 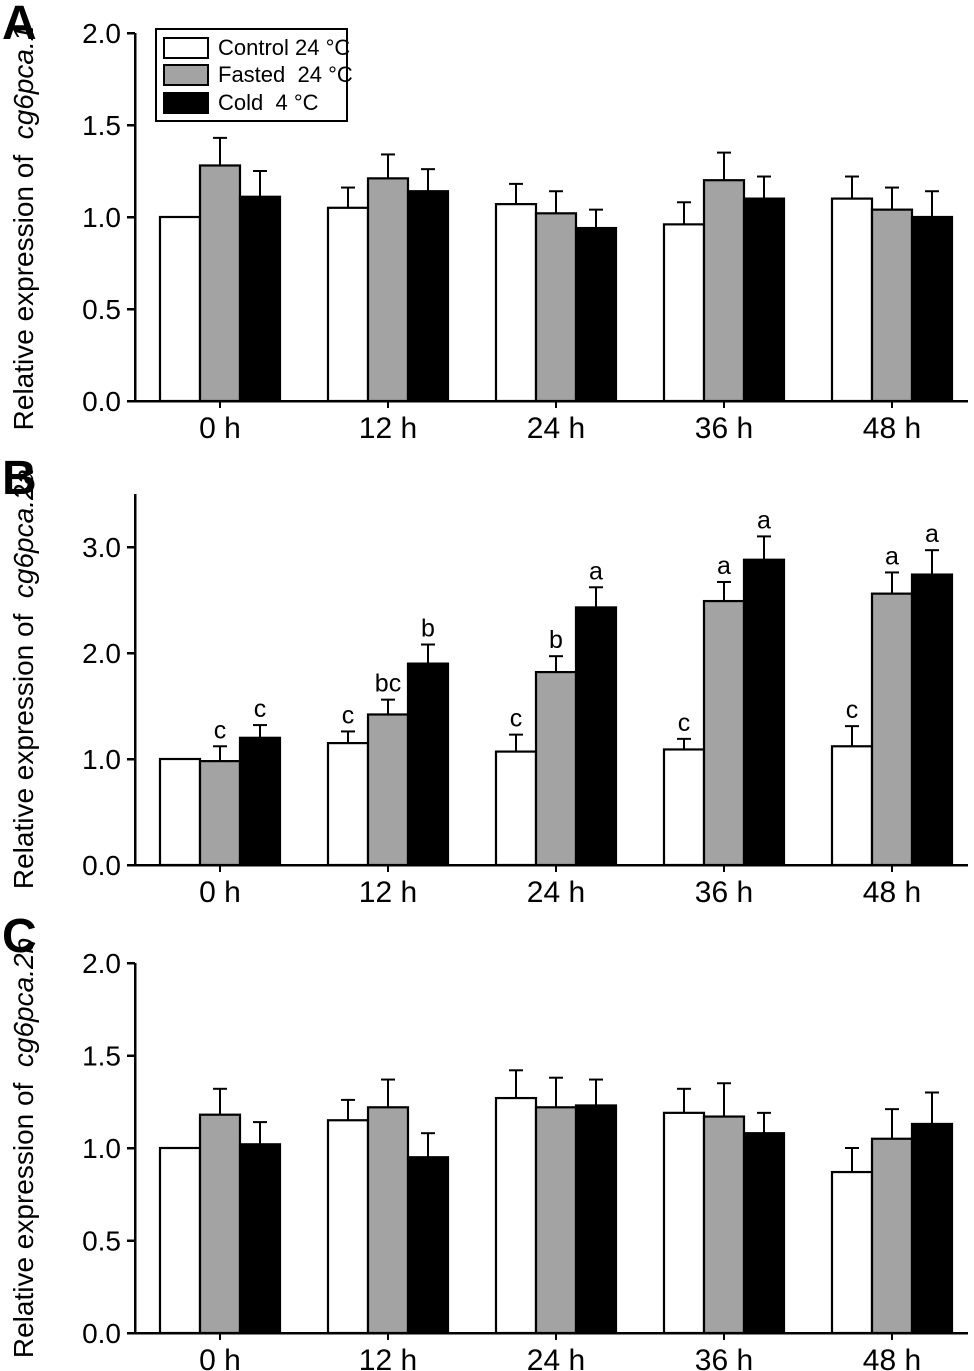 I want to click on legend-item-control: Control 24 °C, so click(x=256, y=47).